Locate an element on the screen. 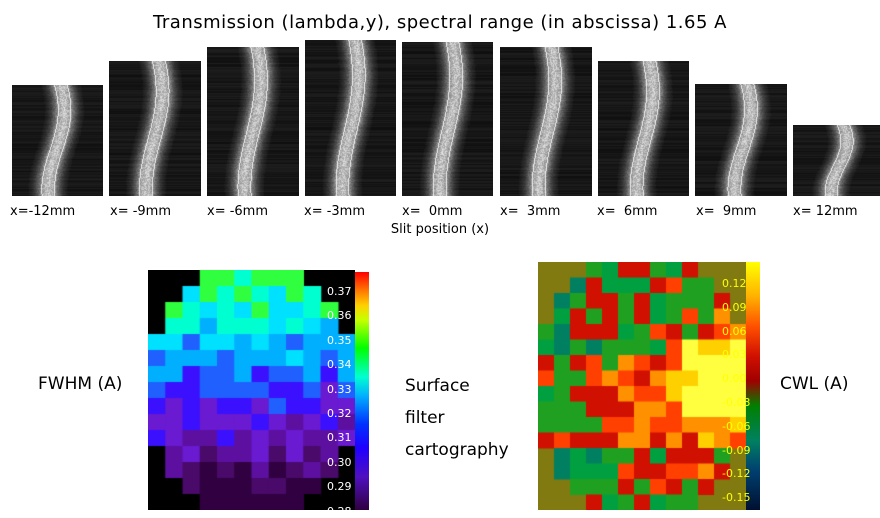 This screenshot has height=518, width=880. cwl-label: CWL (A) is located at coordinates (814, 384).